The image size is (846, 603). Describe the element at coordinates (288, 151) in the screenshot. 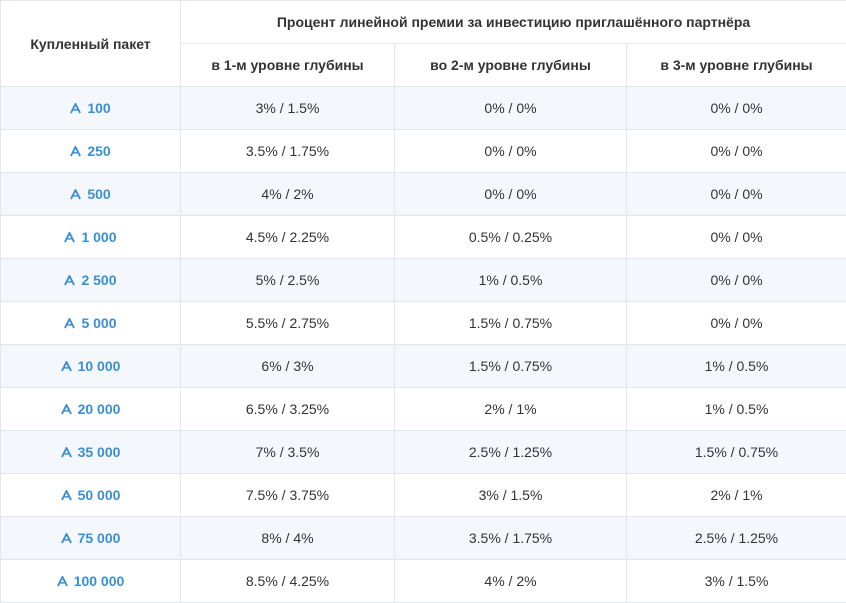

I see `level-1-cell: 3.5% / 1.75%` at that location.